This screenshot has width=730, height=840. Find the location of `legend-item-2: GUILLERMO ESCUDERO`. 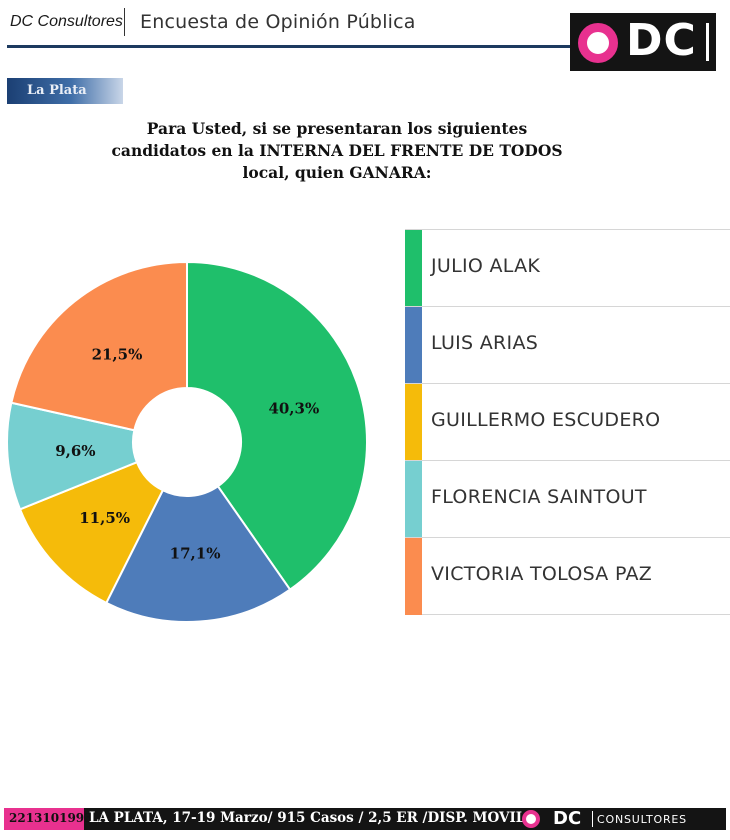

legend-item-2: GUILLERMO ESCUDERO is located at coordinates (567, 422).